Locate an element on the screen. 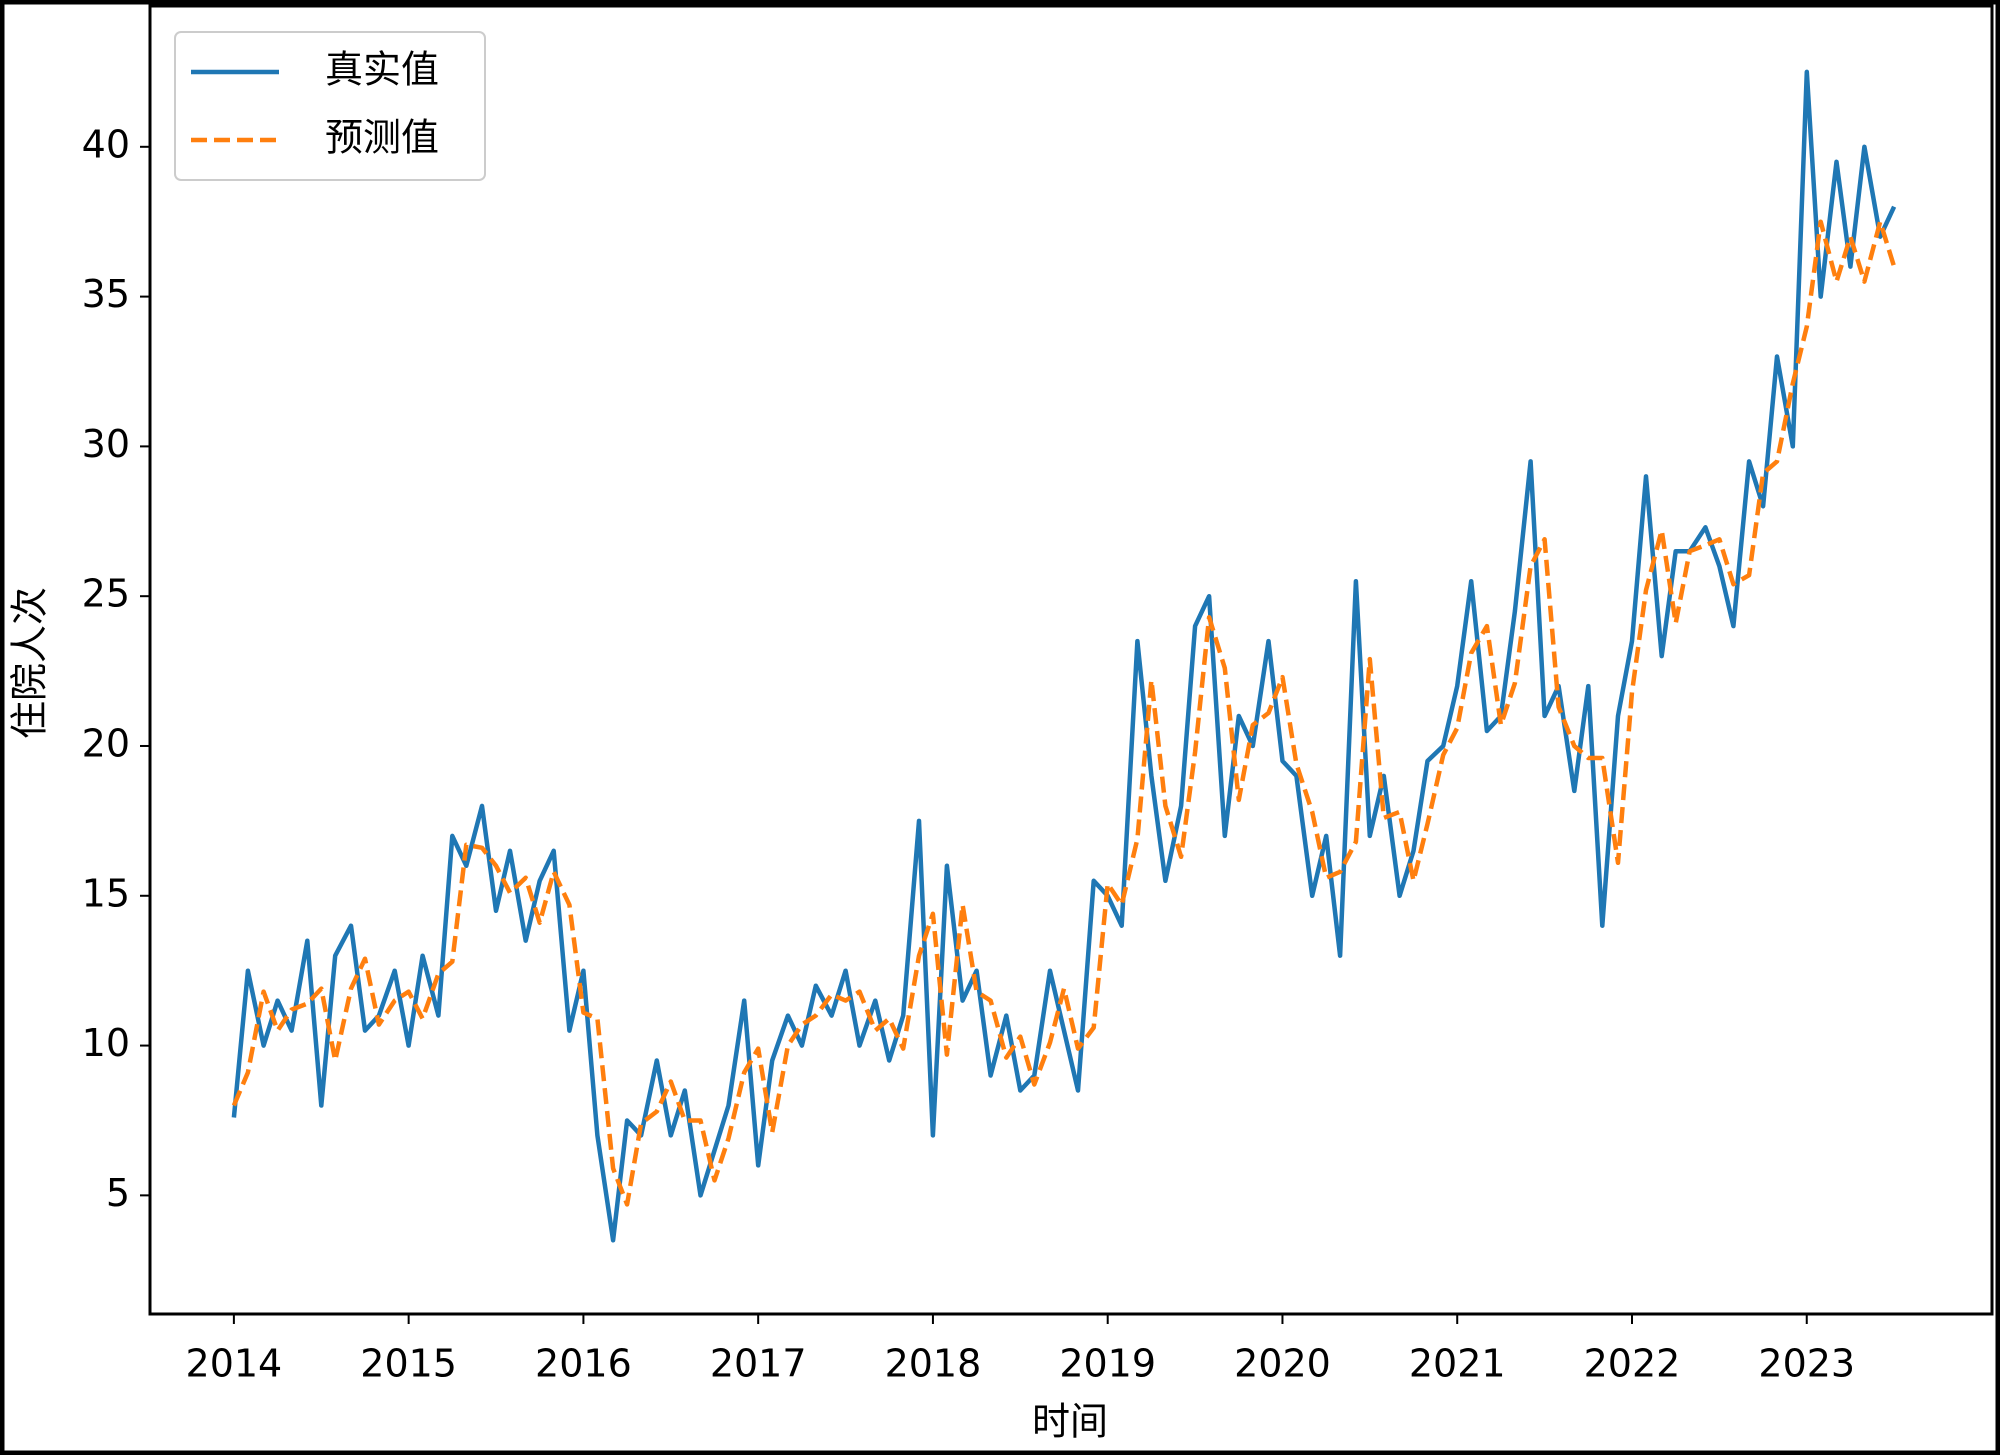  x-tick-label: 2016 is located at coordinates (583, 1364).